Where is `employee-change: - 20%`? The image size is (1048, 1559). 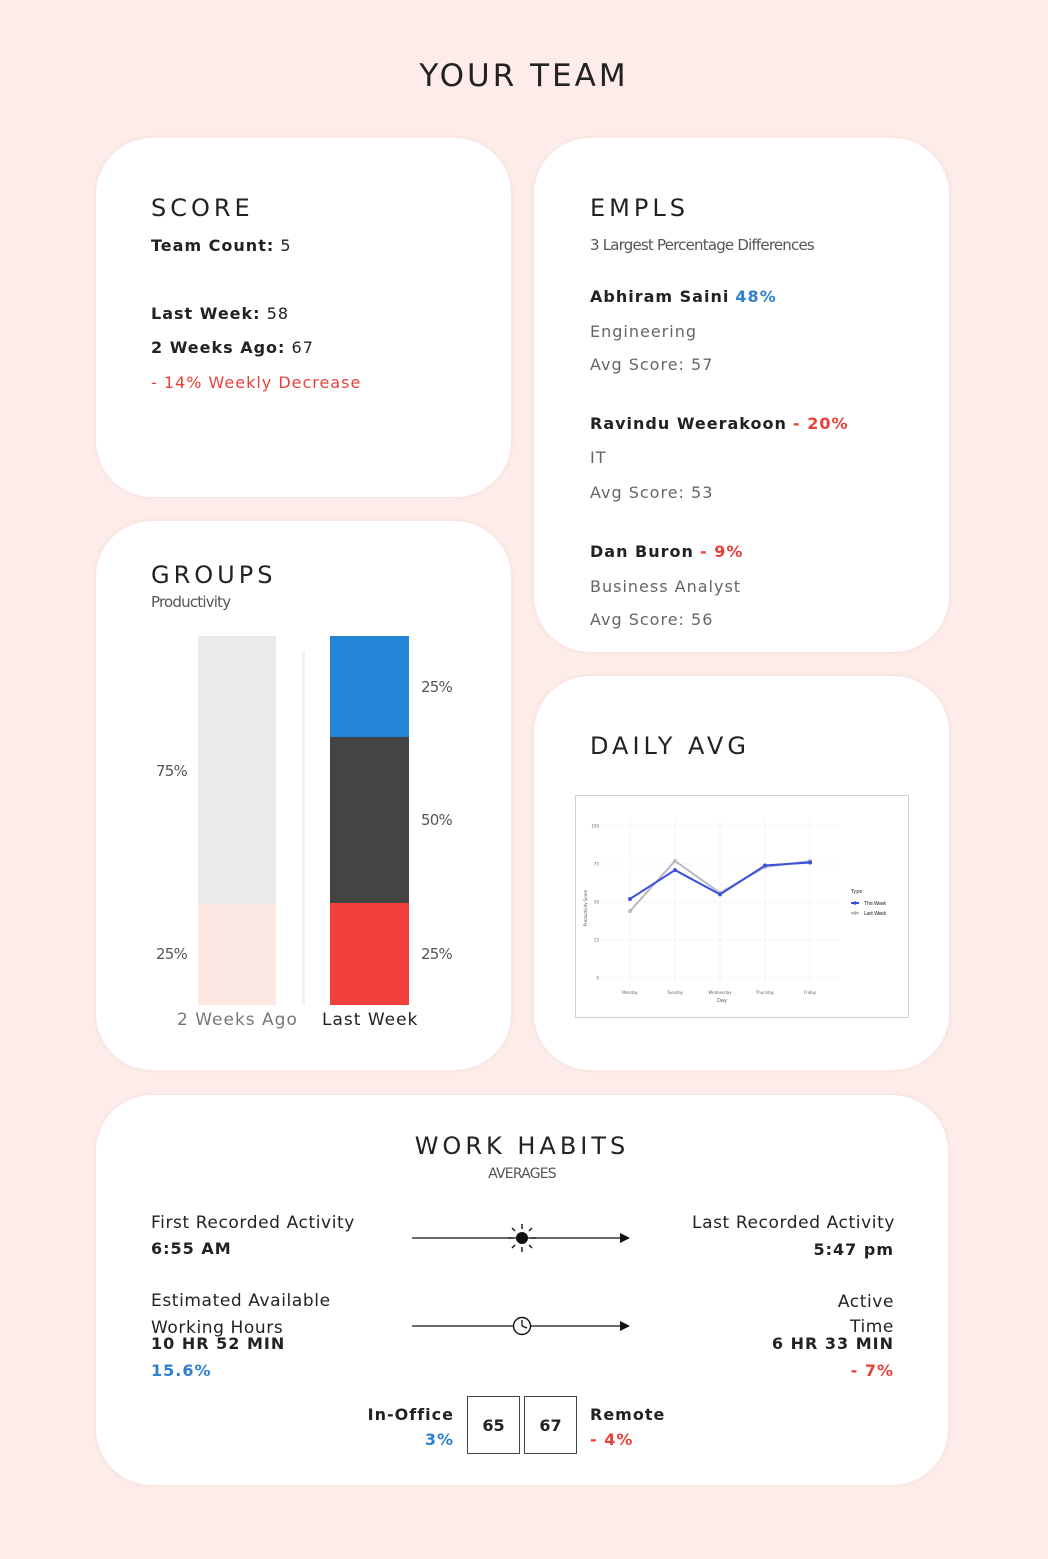 employee-change: - 20% is located at coordinates (820, 423).